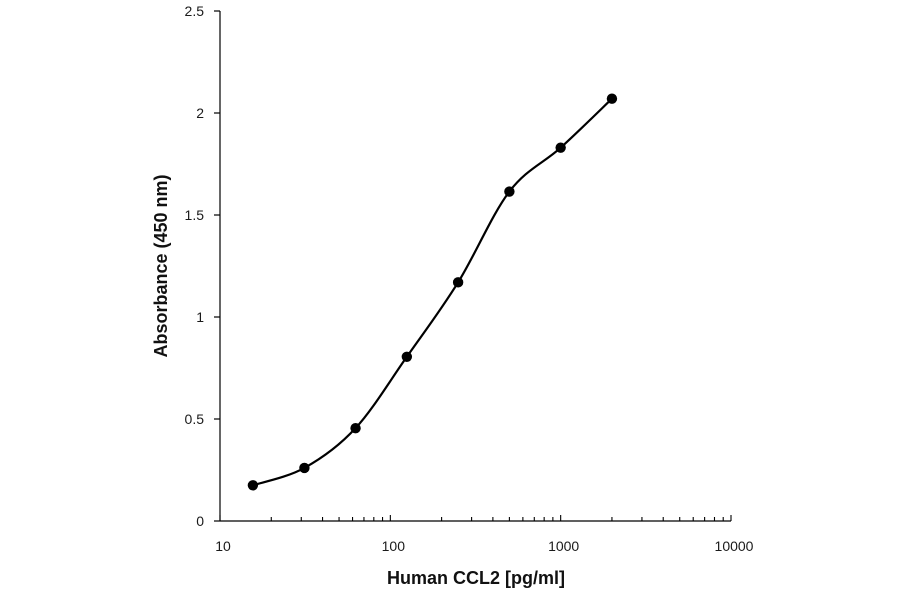  Describe the element at coordinates (734, 546) in the screenshot. I see `x-tick-label: 10000` at that location.